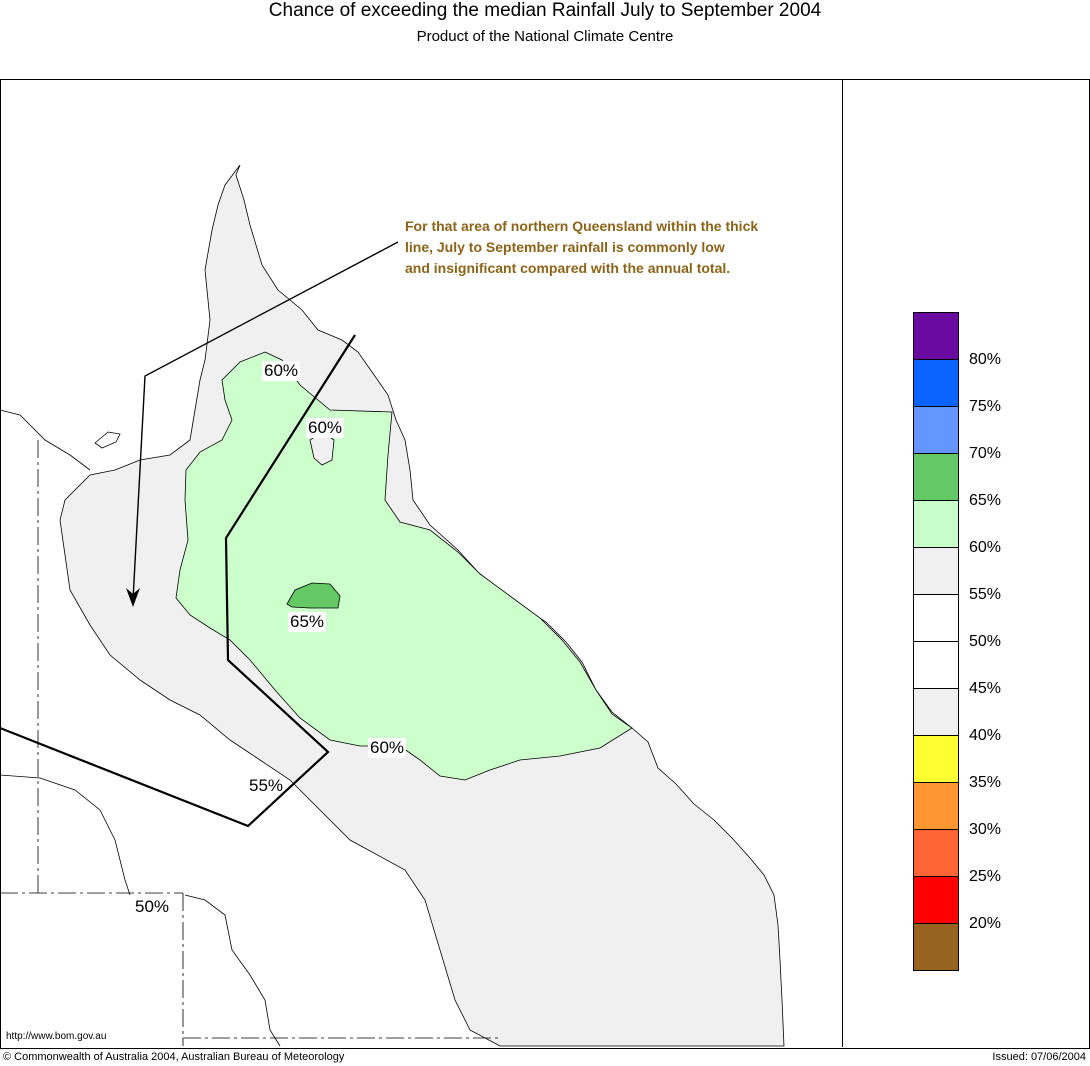 Image resolution: width=1090 pixels, height=1066 pixels. Describe the element at coordinates (985, 688) in the screenshot. I see `legend-tick-label: 45%` at that location.